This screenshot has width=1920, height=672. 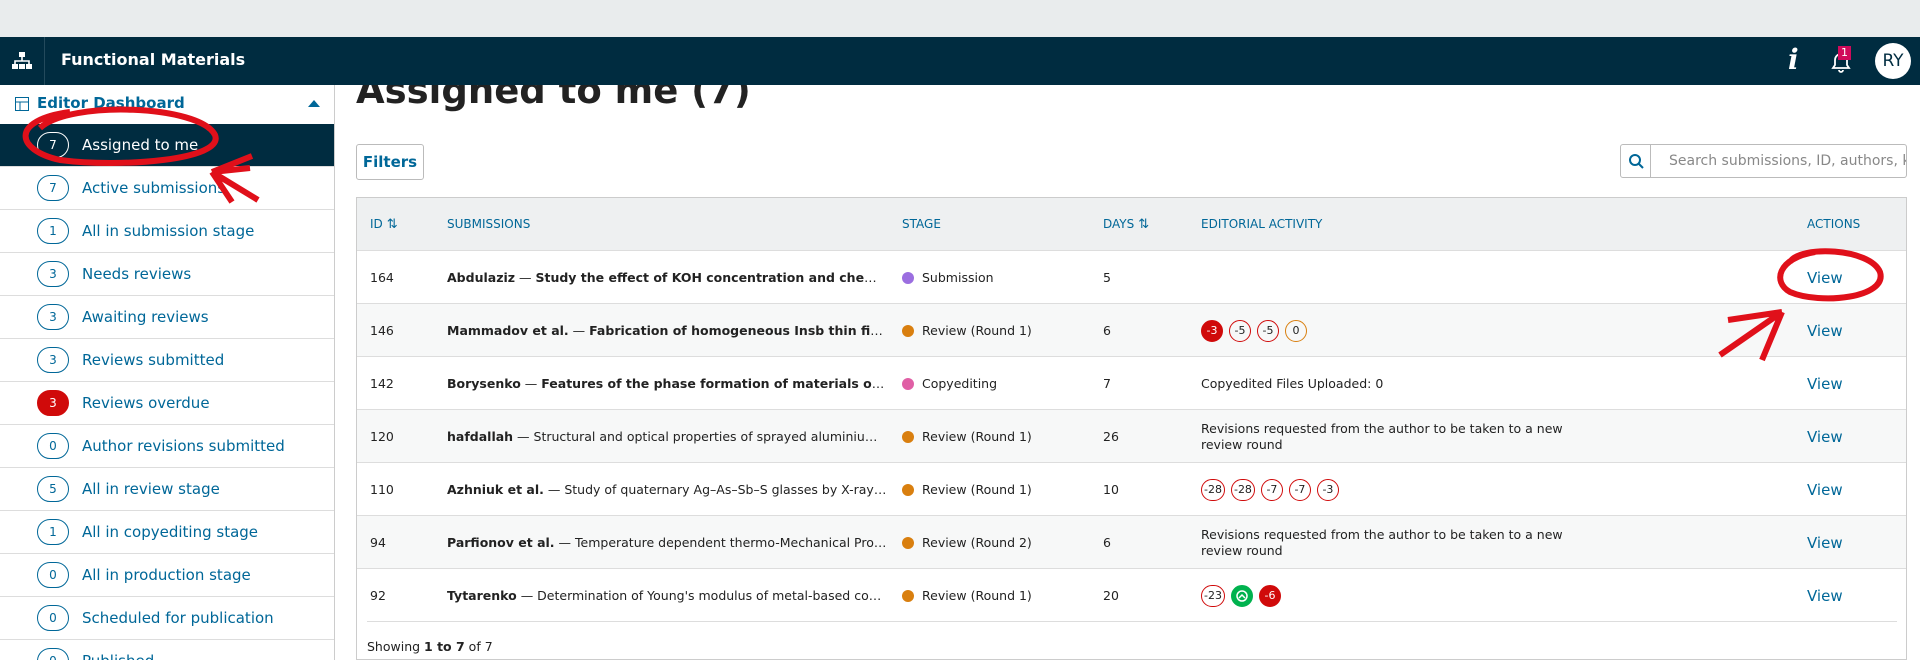 I want to click on sidebar-item: 7 Active submissions, so click(x=167, y=188).